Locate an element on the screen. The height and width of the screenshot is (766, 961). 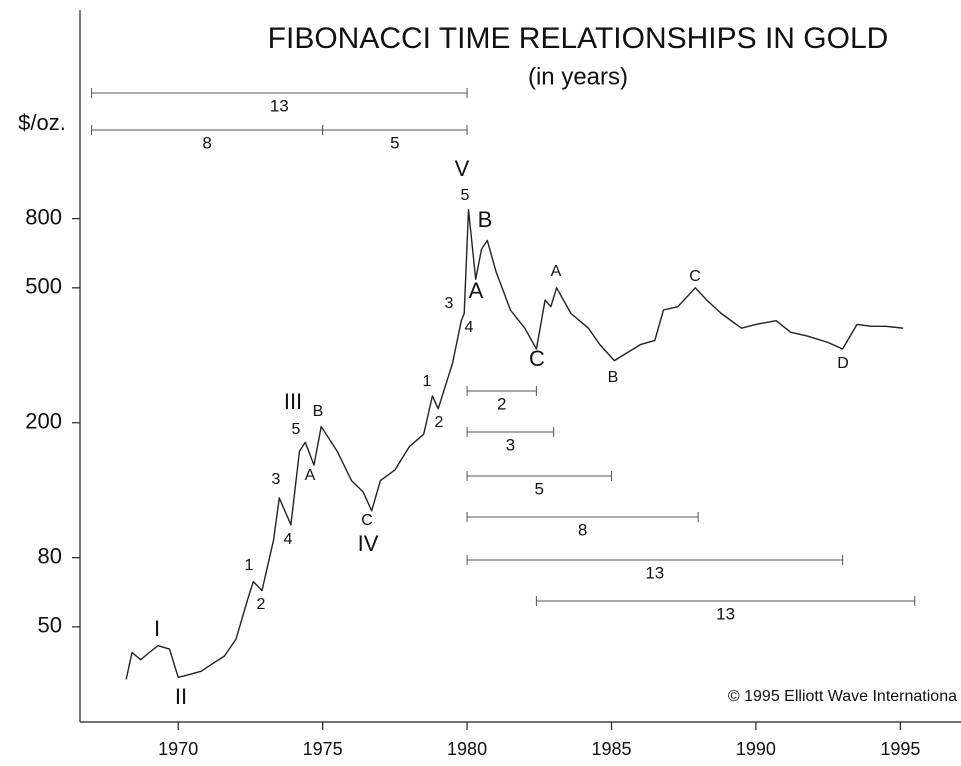
x-tick-label: 1995 is located at coordinates (900, 749).